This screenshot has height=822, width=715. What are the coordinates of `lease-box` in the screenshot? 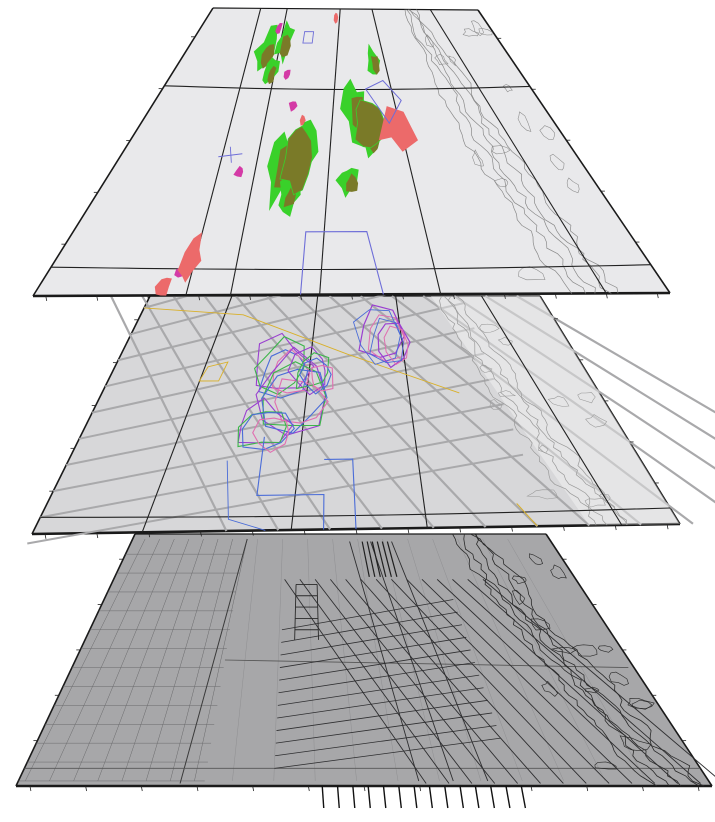 It's located at (340, 494).